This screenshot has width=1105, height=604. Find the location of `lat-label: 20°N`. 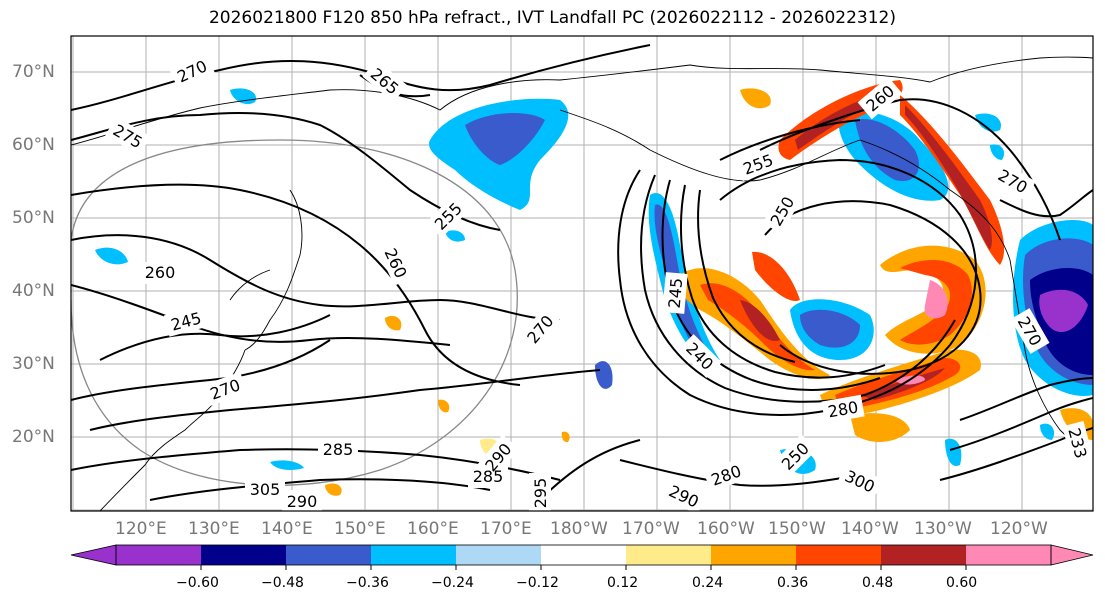

lat-label: 20°N is located at coordinates (33, 437).